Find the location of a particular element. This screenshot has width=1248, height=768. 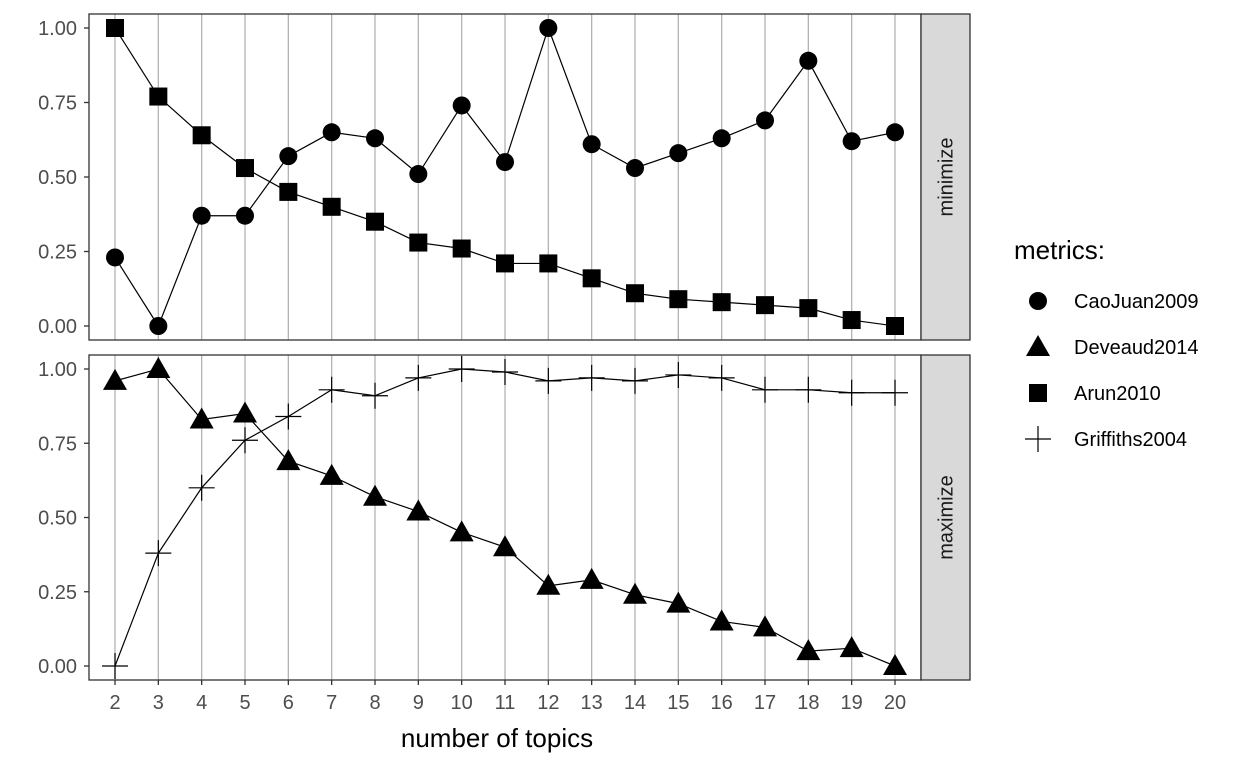

legend-label: Arun2010 is located at coordinates (1117, 394).